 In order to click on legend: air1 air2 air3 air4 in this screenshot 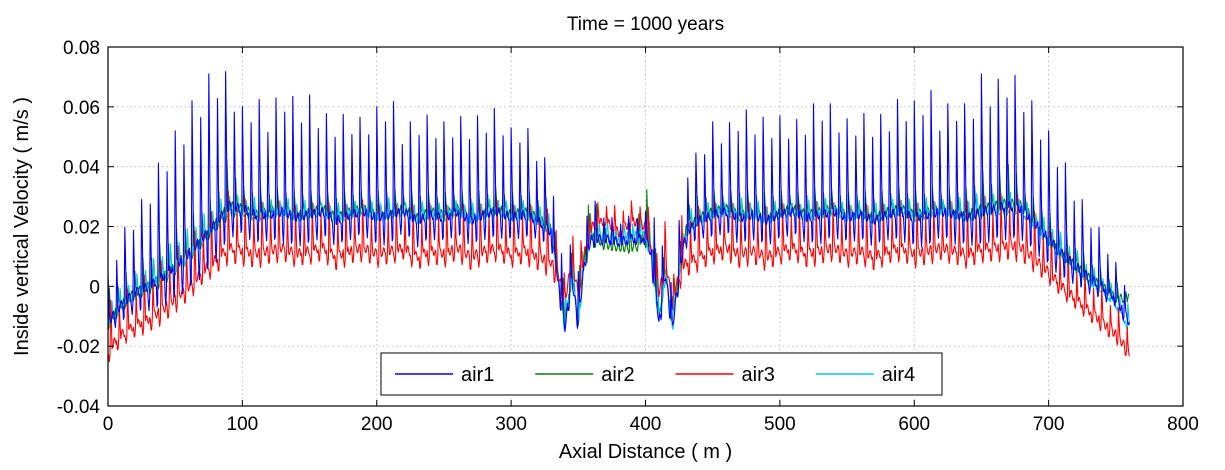, I will do `click(661, 374)`.